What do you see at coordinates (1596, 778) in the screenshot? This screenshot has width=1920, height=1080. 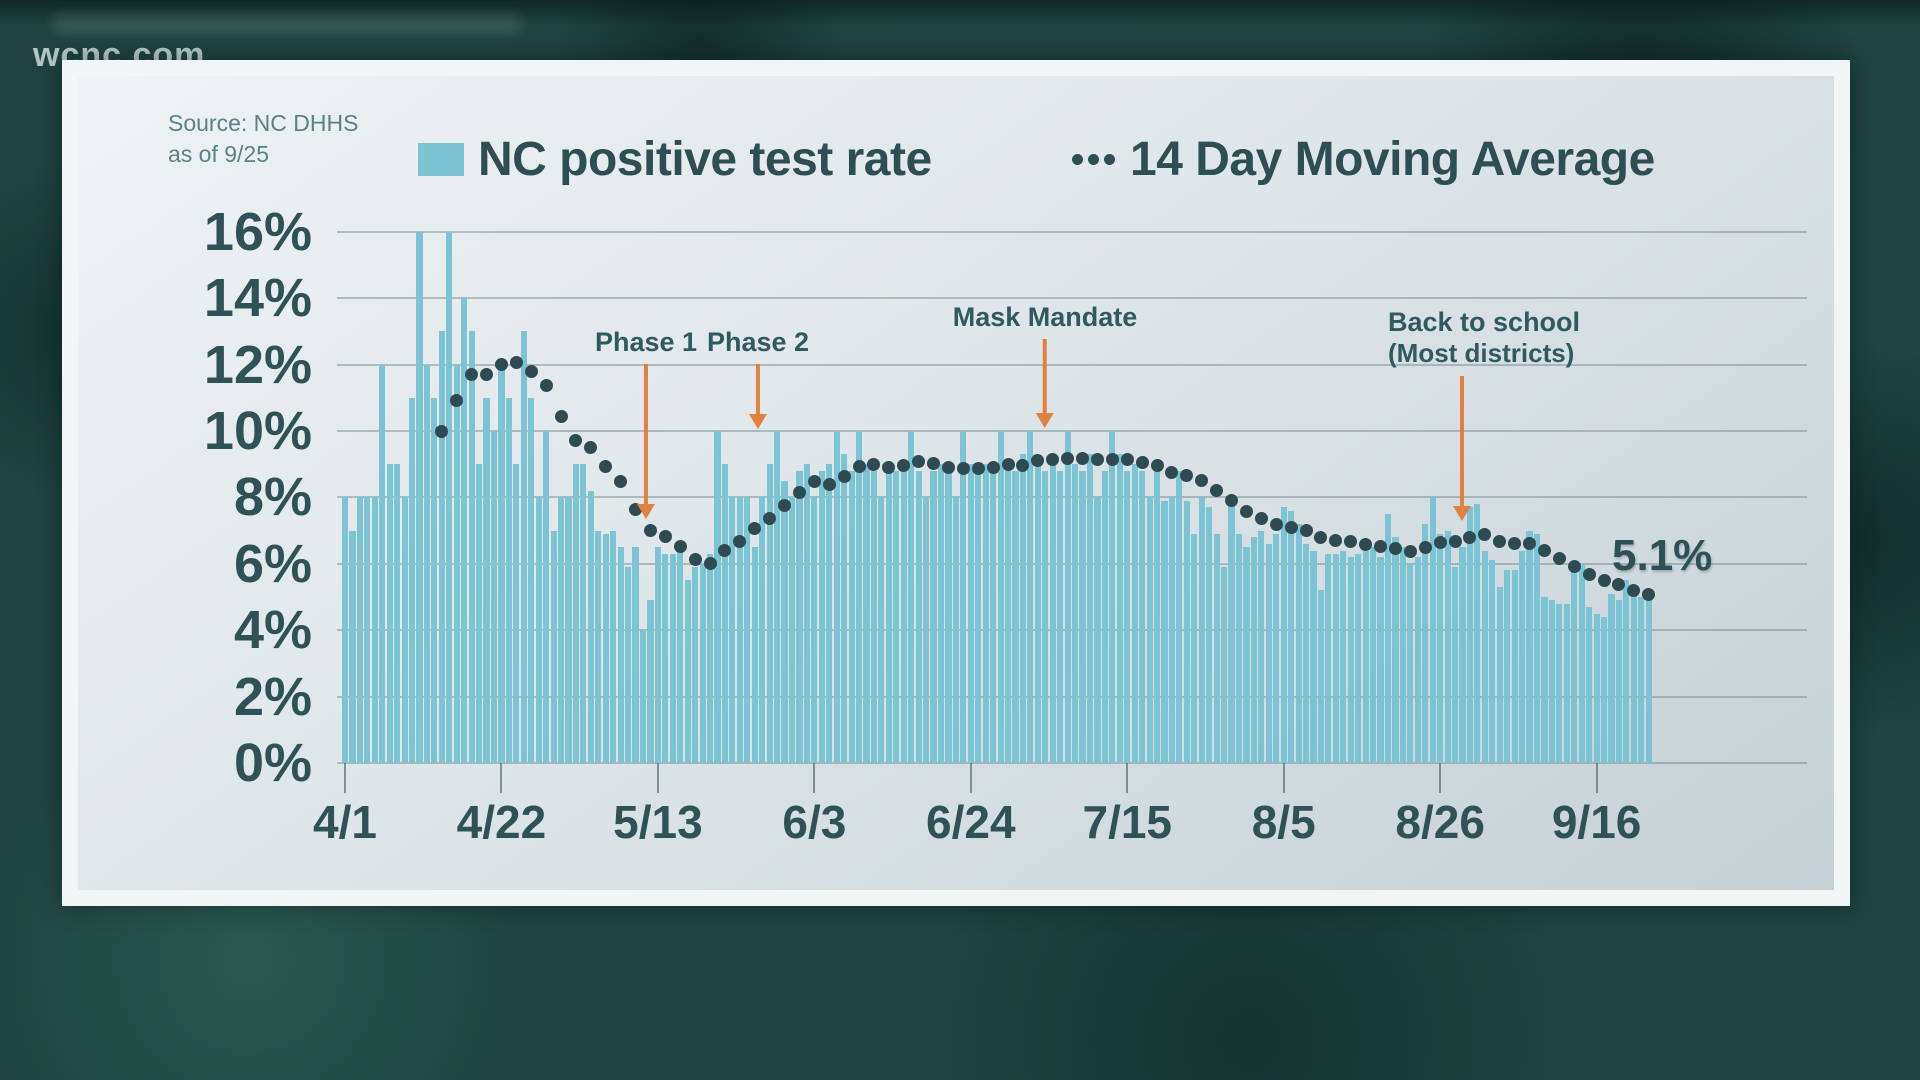 I see `x-tick-9/16` at bounding box center [1596, 778].